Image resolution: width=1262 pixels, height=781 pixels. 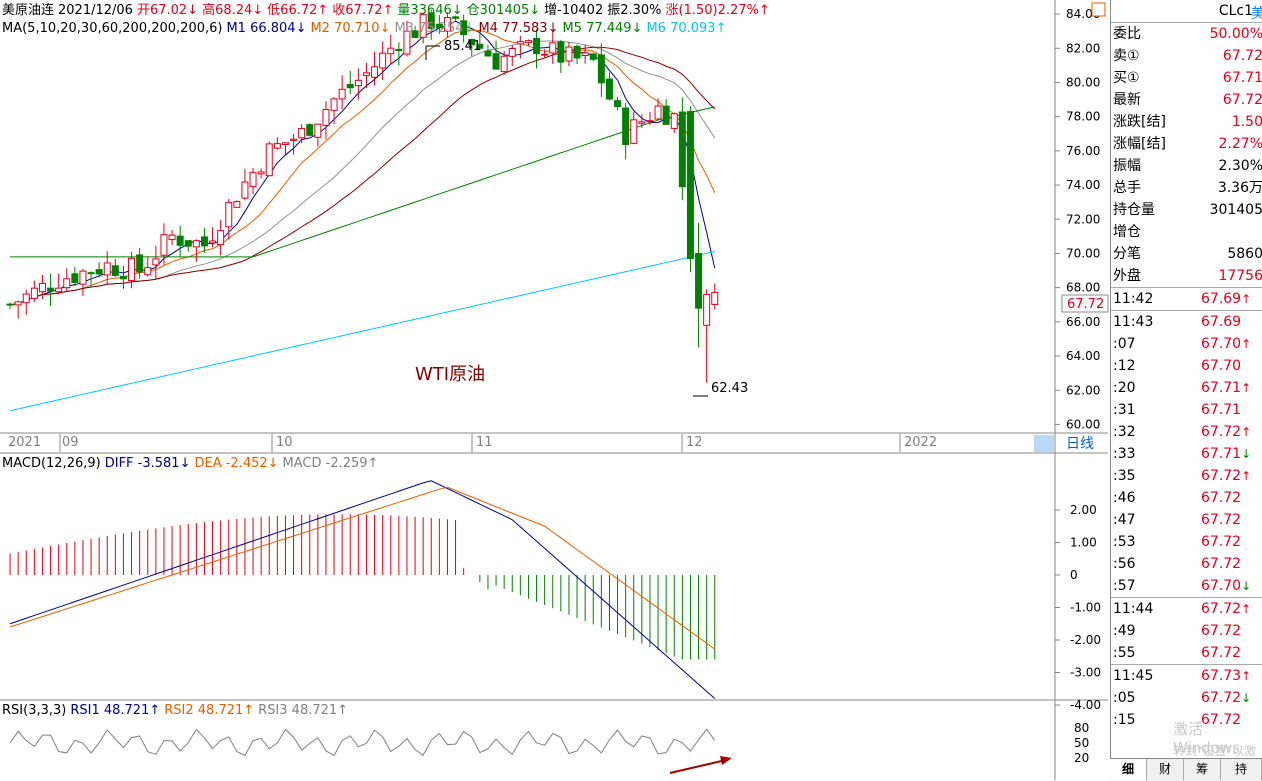 What do you see at coordinates (1186, 698) in the screenshot?
I see `tick-row: :05 67.72↓` at bounding box center [1186, 698].